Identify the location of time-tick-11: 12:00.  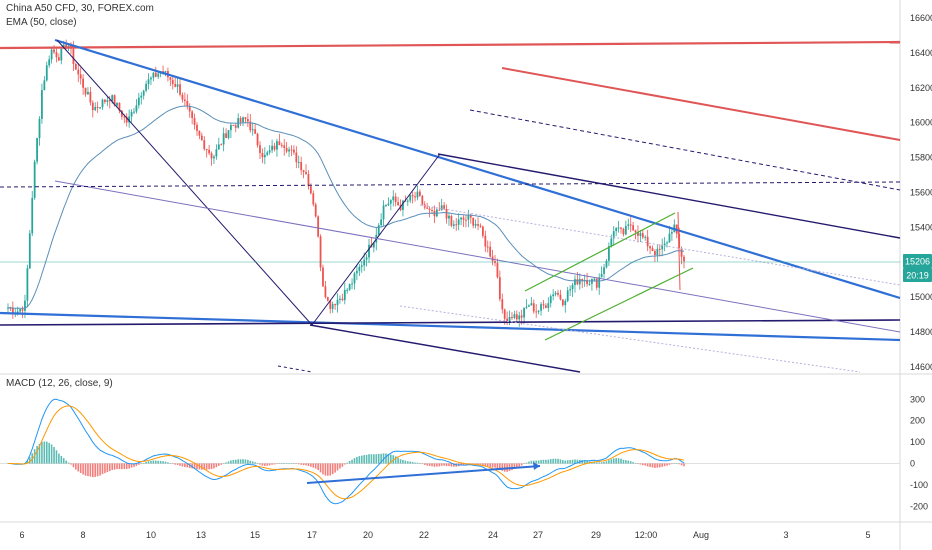
(646, 535).